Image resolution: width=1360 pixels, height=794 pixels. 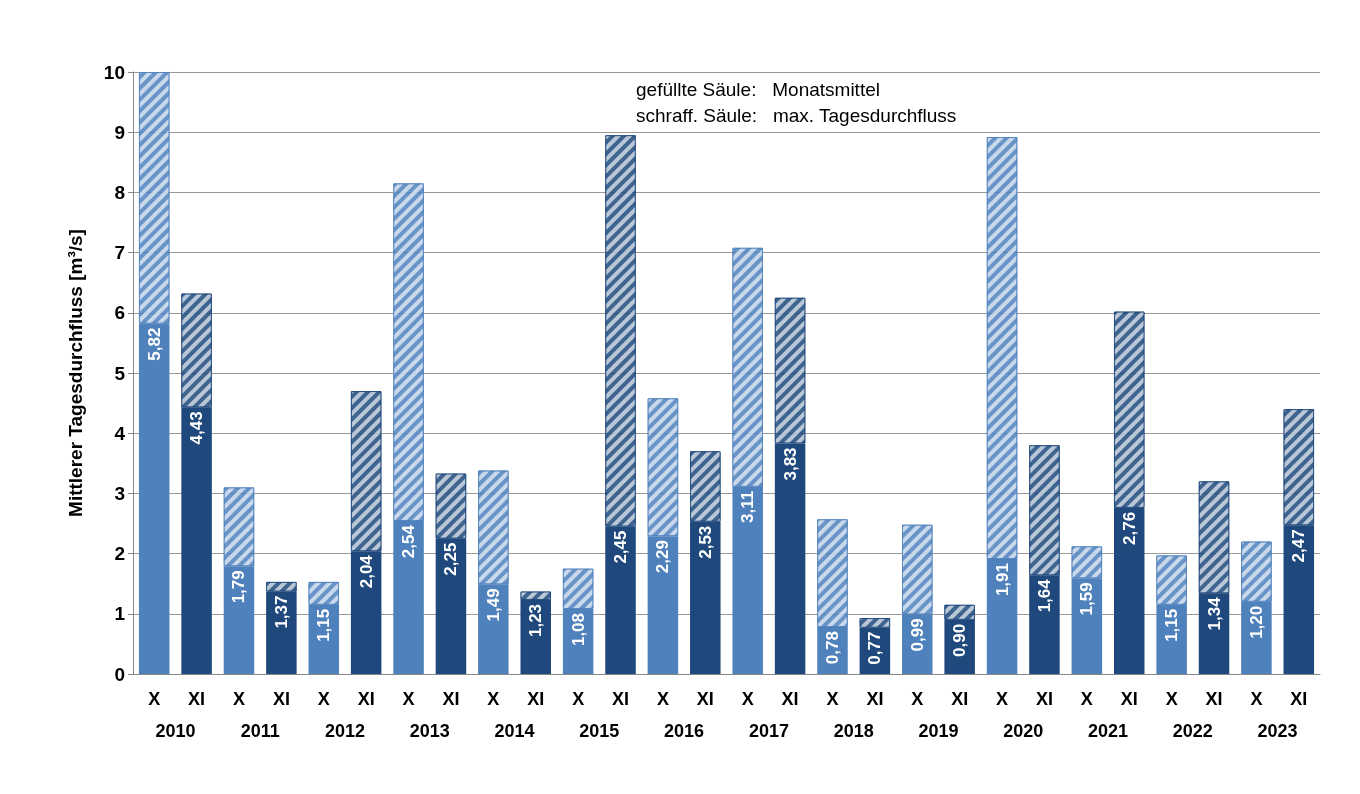 What do you see at coordinates (1192, 731) in the screenshot?
I see `text: 2022` at bounding box center [1192, 731].